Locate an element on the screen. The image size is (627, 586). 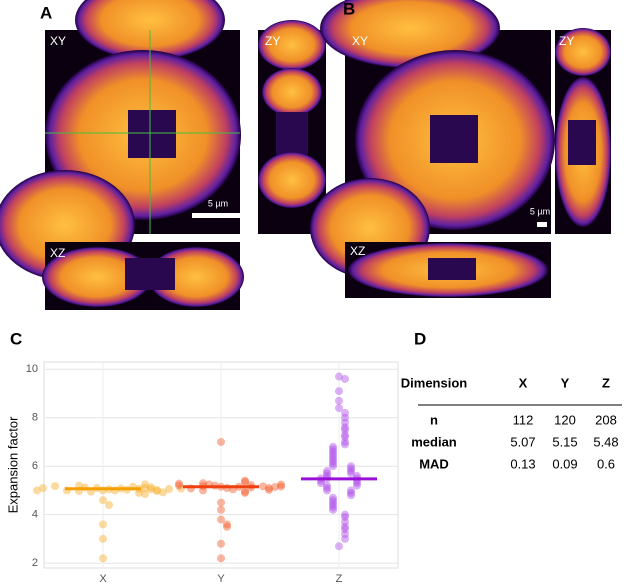
y-tick-label: 4 is located at coordinates (35, 515).